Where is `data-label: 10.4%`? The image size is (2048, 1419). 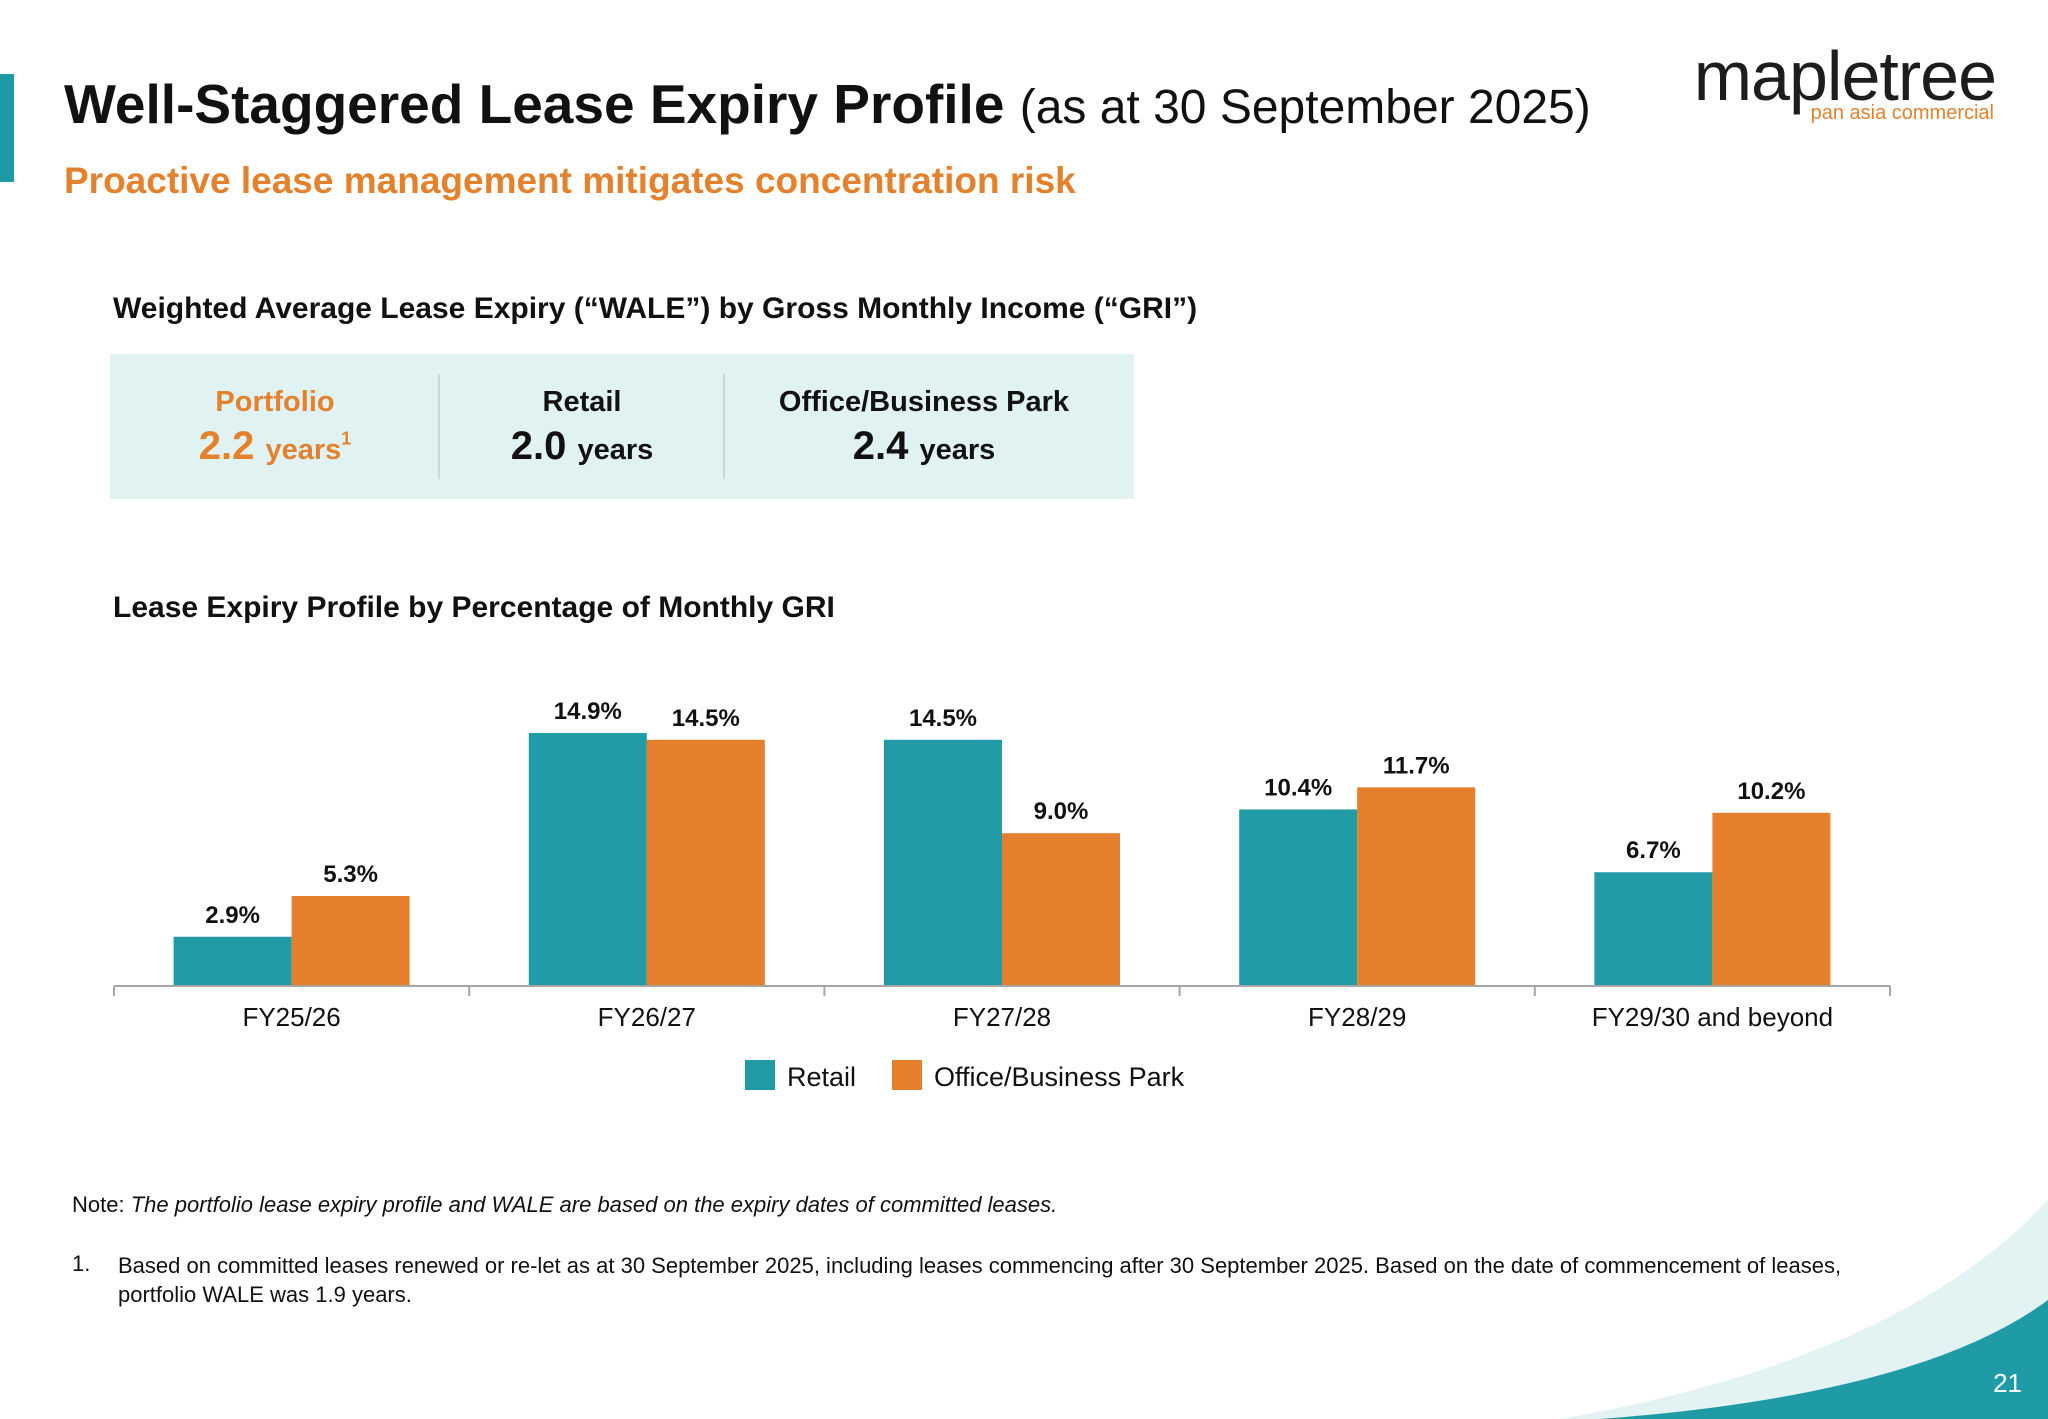 data-label: 10.4% is located at coordinates (1298, 787).